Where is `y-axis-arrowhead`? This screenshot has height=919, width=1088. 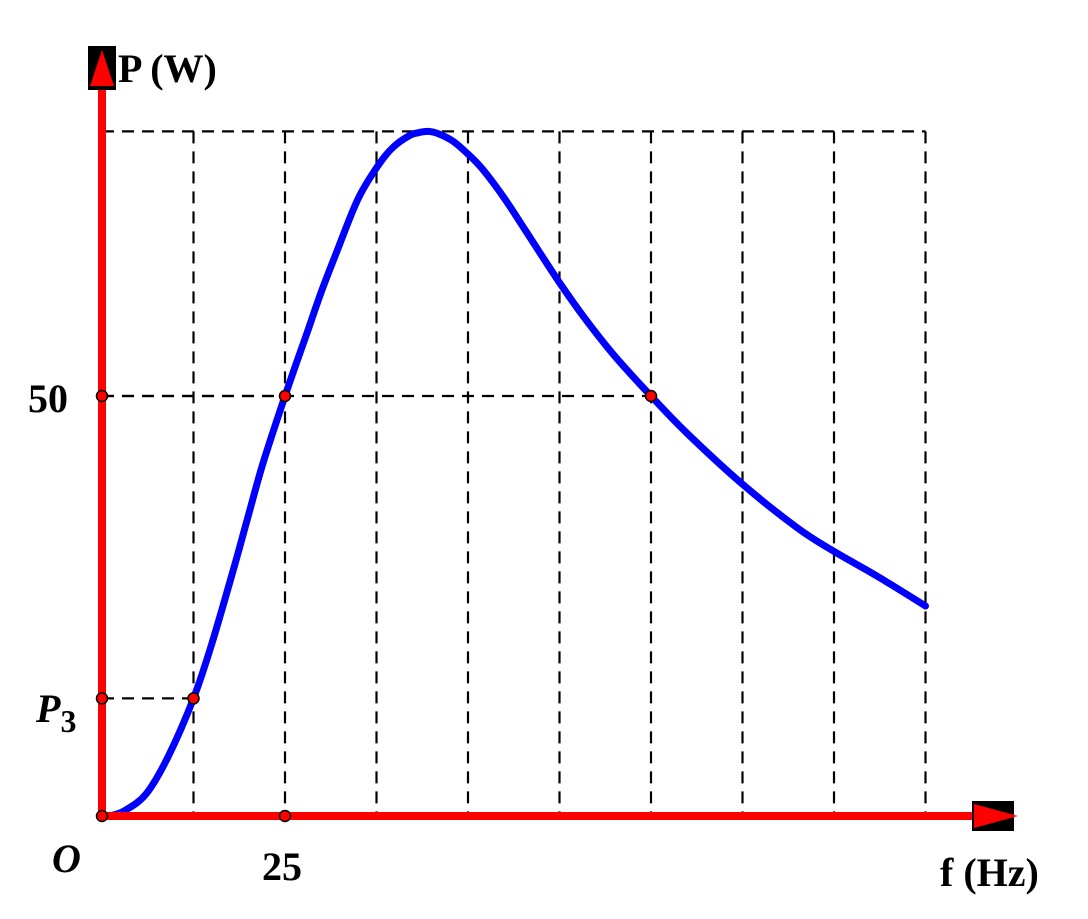
y-axis-arrowhead is located at coordinates (102, 68).